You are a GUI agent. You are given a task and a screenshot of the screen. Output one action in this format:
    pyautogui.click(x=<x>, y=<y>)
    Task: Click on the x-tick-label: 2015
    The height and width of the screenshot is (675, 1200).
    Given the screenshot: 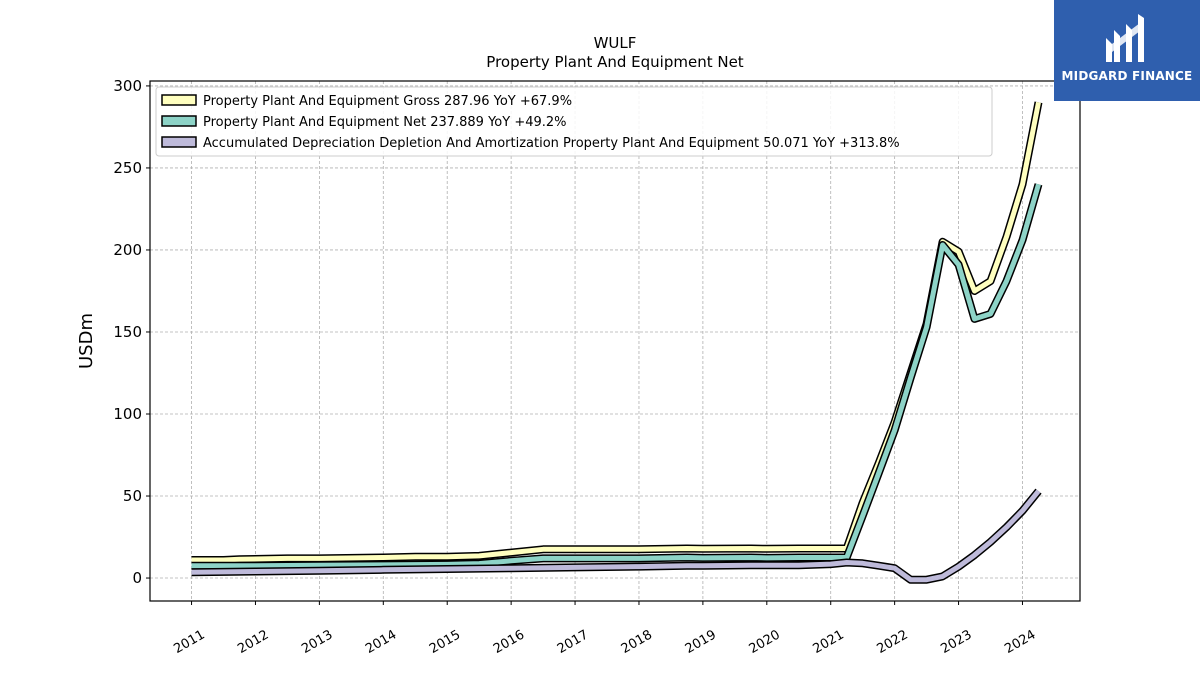 What is the action you would take?
    pyautogui.click(x=445, y=642)
    